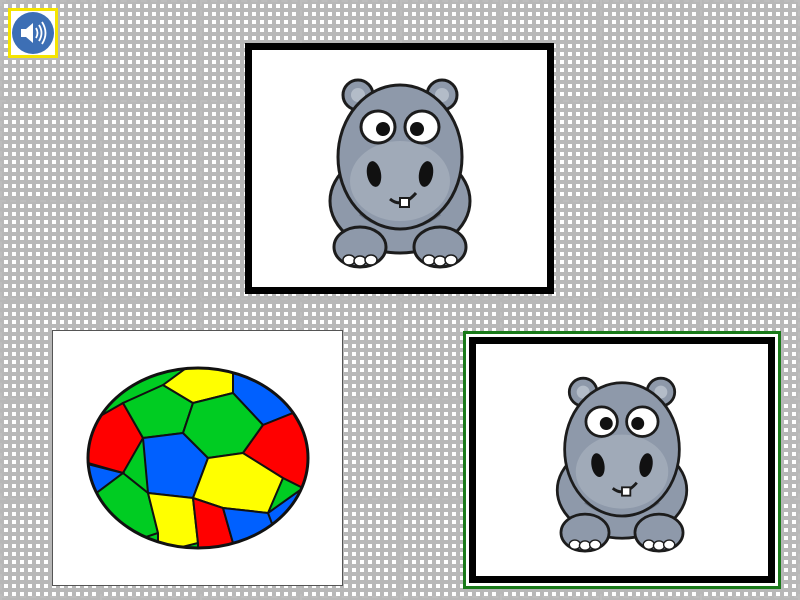 The image size is (800, 600). I want to click on soccer-ball-icon, so click(197, 458).